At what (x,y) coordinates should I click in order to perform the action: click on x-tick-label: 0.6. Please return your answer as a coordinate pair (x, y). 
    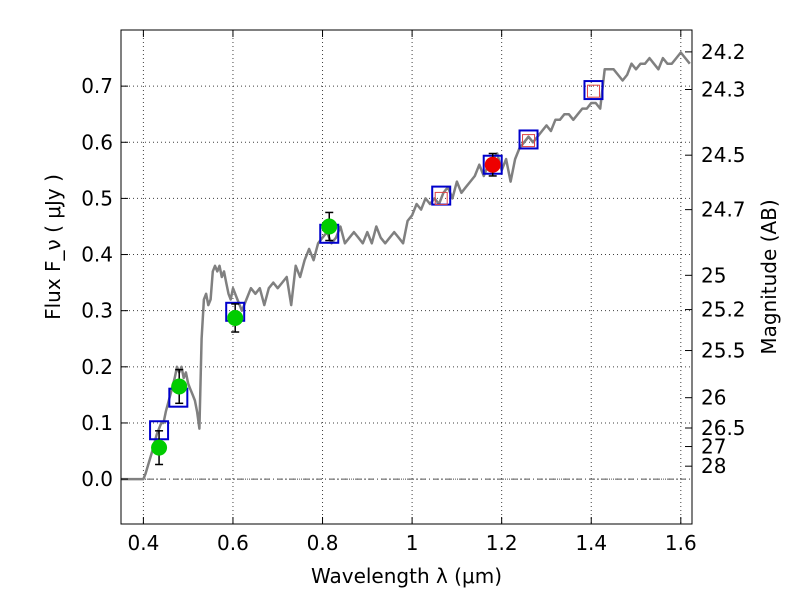
    Looking at the image, I should click on (233, 543).